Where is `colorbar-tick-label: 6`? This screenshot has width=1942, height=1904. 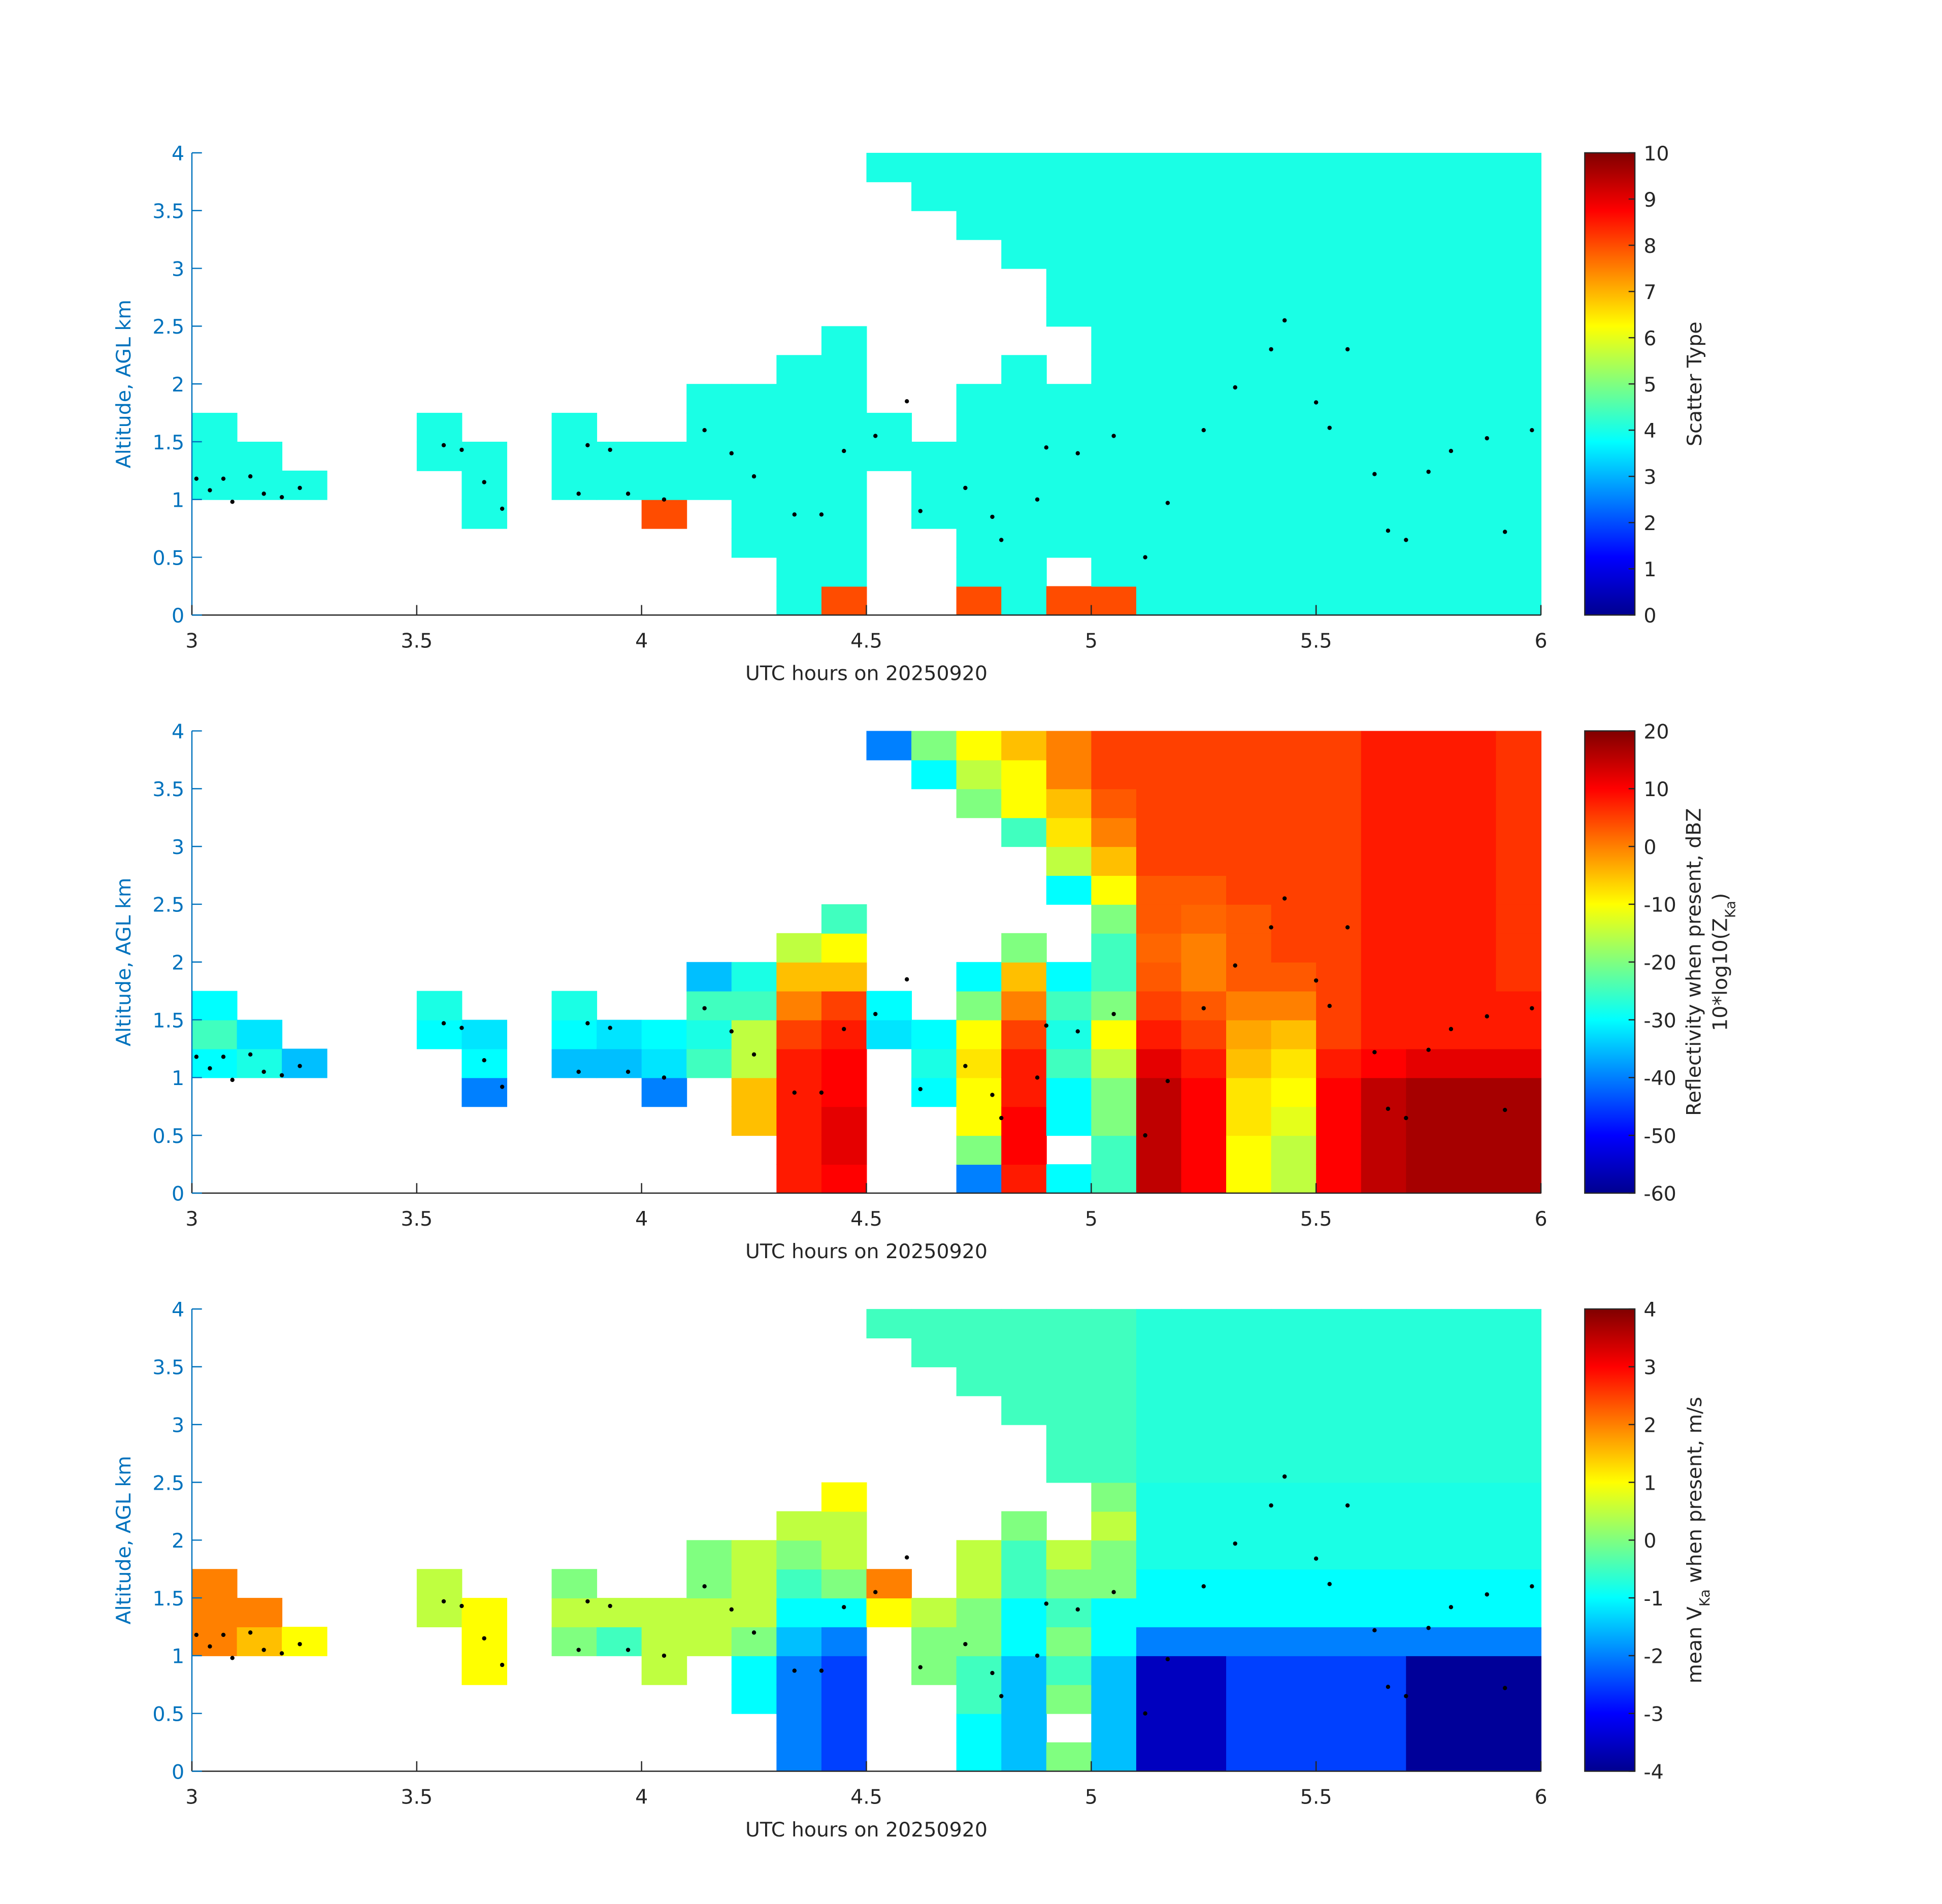 colorbar-tick-label: 6 is located at coordinates (1649, 339).